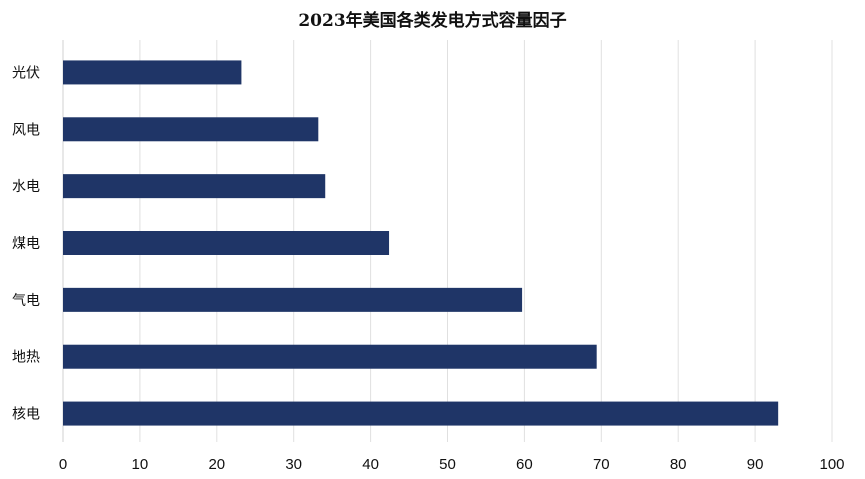  Describe the element at coordinates (26, 187) in the screenshot. I see `y-category-label: 水电` at that location.